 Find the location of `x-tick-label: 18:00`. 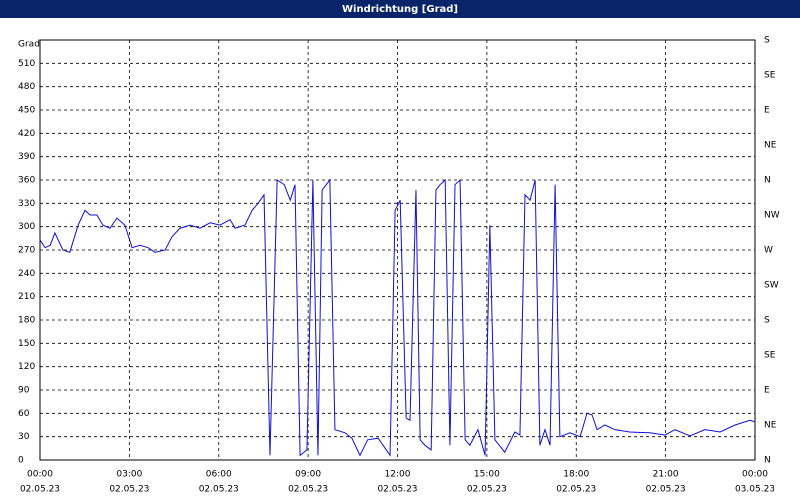

x-tick-label: 18:00 is located at coordinates (576, 475).